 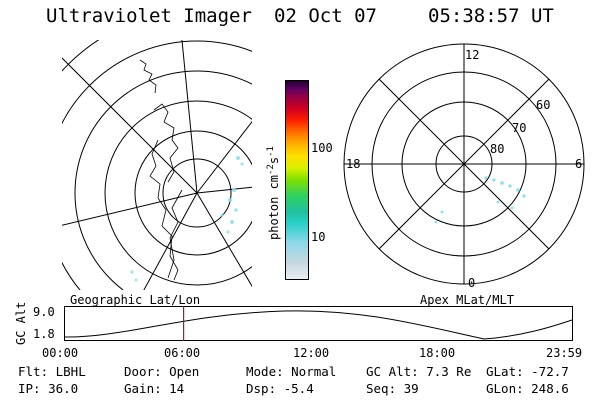 What do you see at coordinates (491, 16) in the screenshot?
I see `time-label: 05:38:57 UT` at bounding box center [491, 16].